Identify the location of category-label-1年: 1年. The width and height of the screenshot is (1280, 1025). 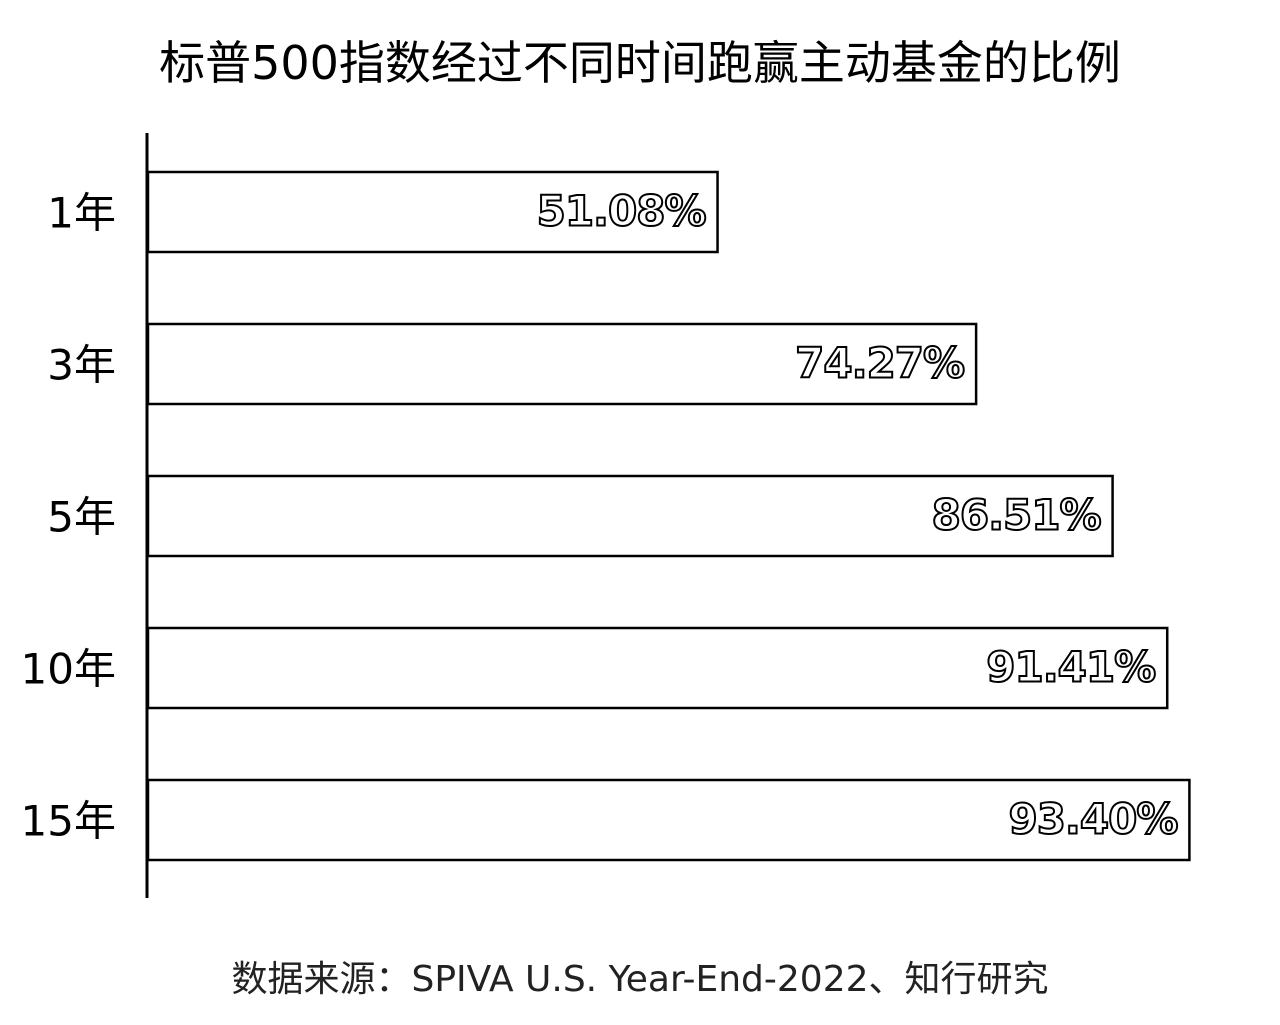
(81, 213).